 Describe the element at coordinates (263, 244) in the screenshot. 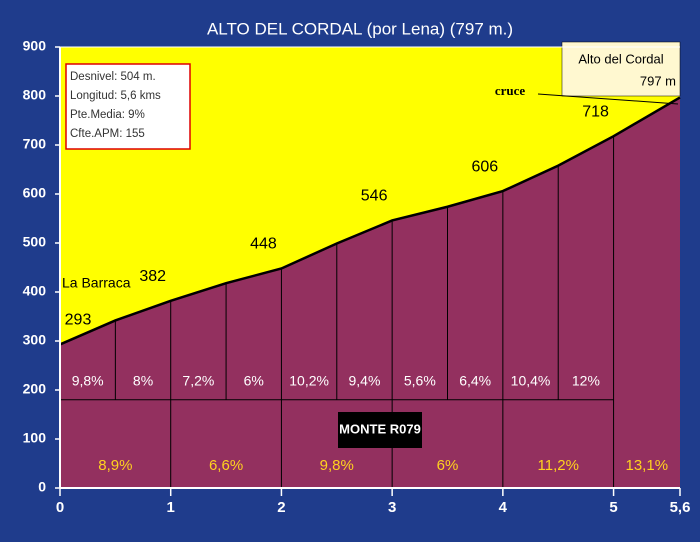

I see `elevation-label: 448` at that location.